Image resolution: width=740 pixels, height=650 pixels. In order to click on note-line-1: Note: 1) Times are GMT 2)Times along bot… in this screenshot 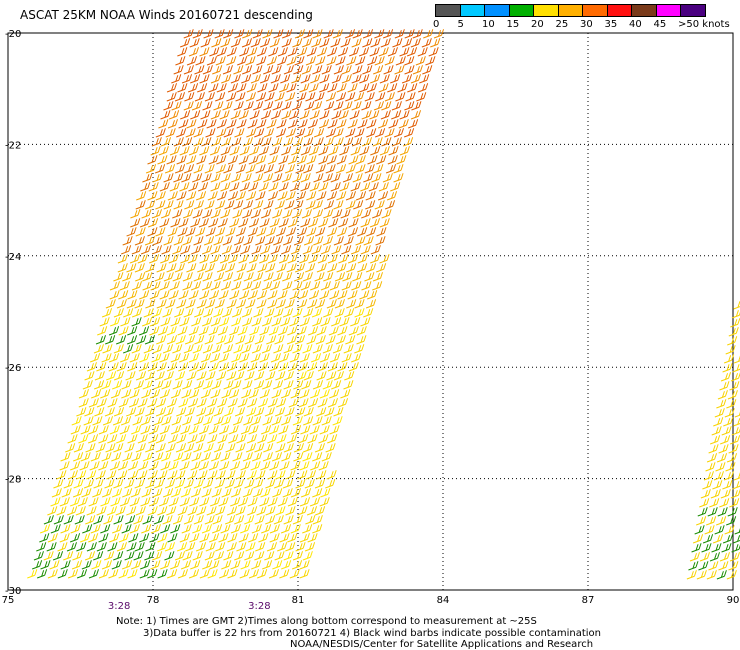, I will do `click(326, 621)`.